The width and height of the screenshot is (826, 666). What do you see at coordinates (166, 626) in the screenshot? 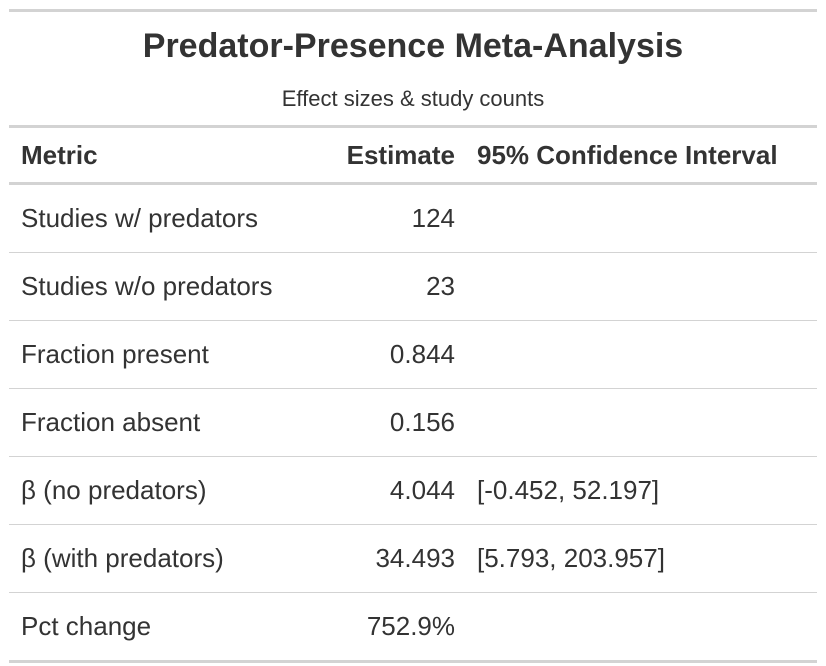
I see `cell-metric: Pct change` at bounding box center [166, 626].